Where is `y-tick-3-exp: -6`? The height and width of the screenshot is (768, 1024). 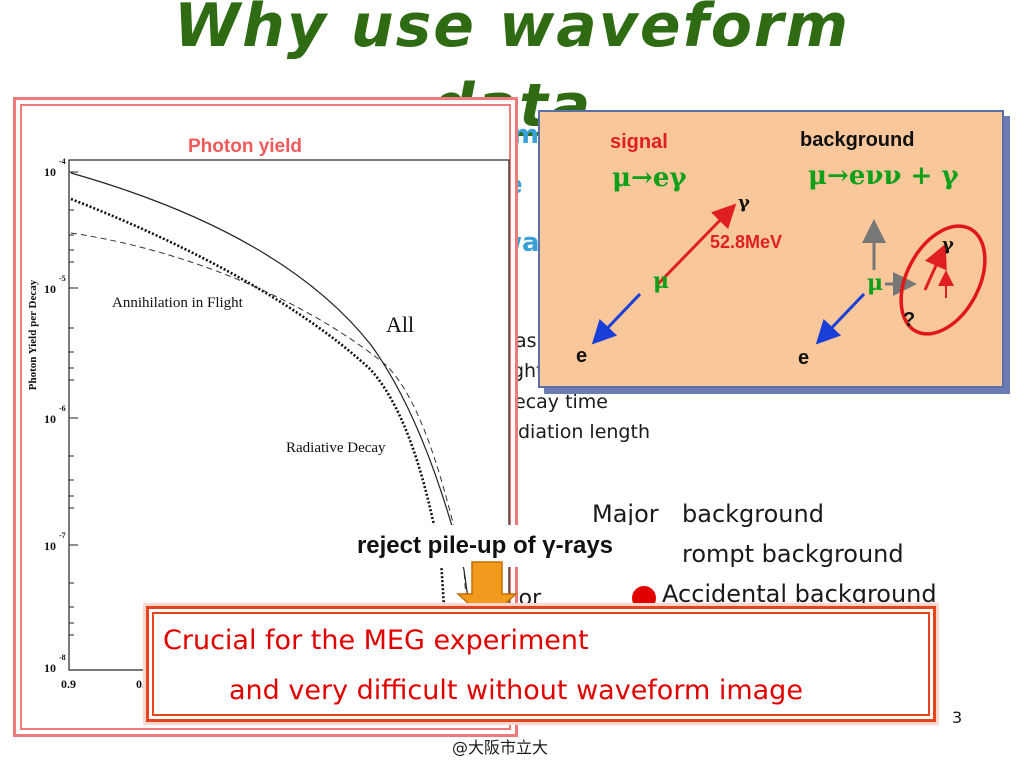
y-tick-3-exp: -6 is located at coordinates (62, 408).